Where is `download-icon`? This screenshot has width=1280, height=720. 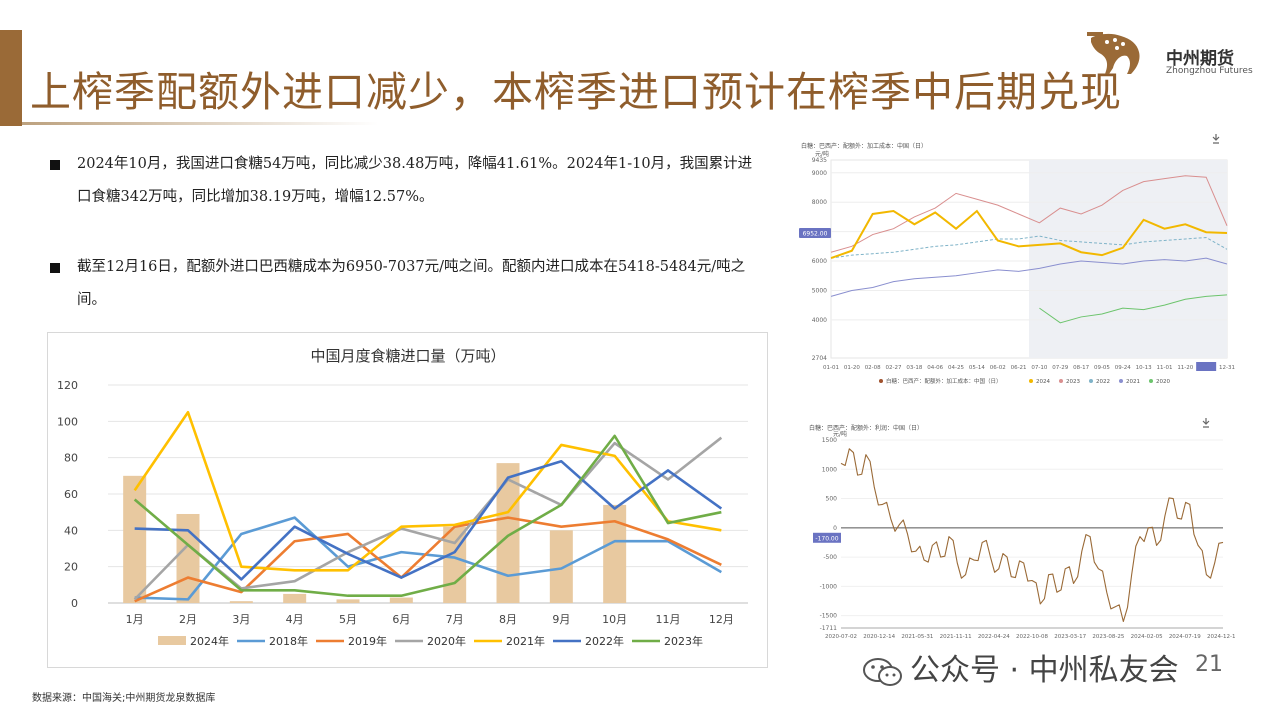
download-icon is located at coordinates (1206, 423).